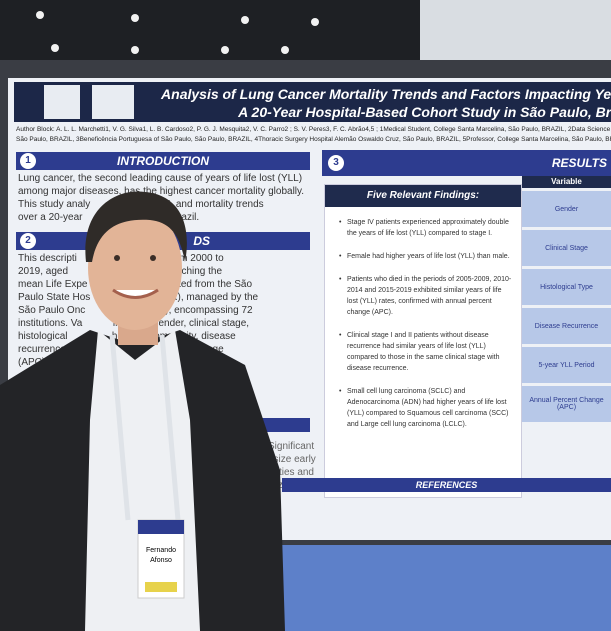  I want to click on lanyard, so click(145, 427).